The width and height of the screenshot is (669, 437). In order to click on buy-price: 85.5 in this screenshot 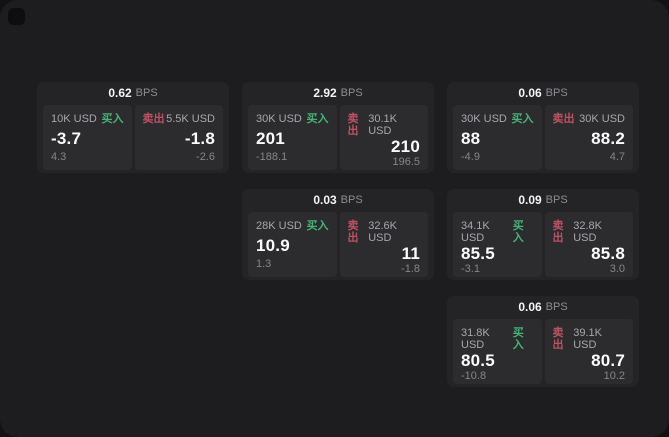, I will do `click(478, 253)`.